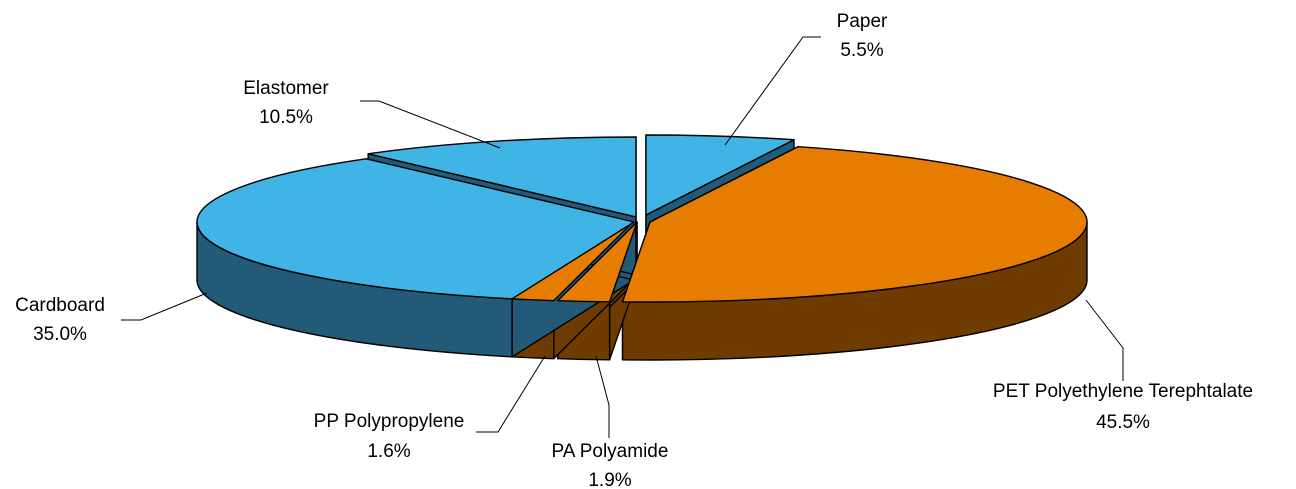  What do you see at coordinates (511, 394) in the screenshot?
I see `leader-line-pp-polypropylene` at bounding box center [511, 394].